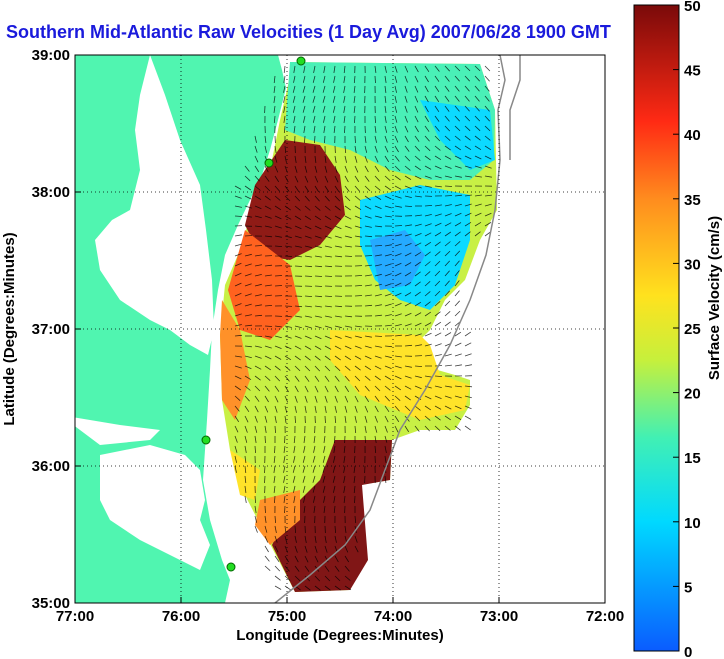 The height and width of the screenshot is (659, 724). I want to click on station-marker, so click(301, 61).